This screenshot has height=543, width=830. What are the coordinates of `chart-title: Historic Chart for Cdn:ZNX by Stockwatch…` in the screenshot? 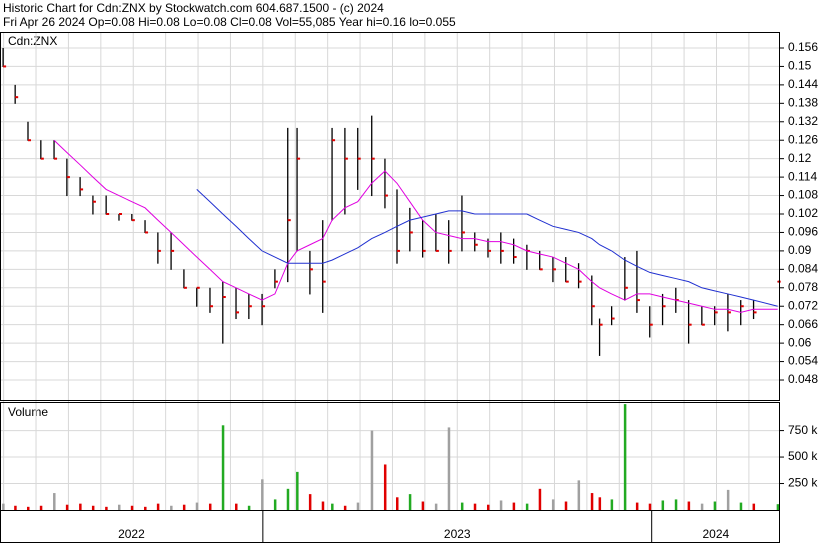 It's located at (193, 8).